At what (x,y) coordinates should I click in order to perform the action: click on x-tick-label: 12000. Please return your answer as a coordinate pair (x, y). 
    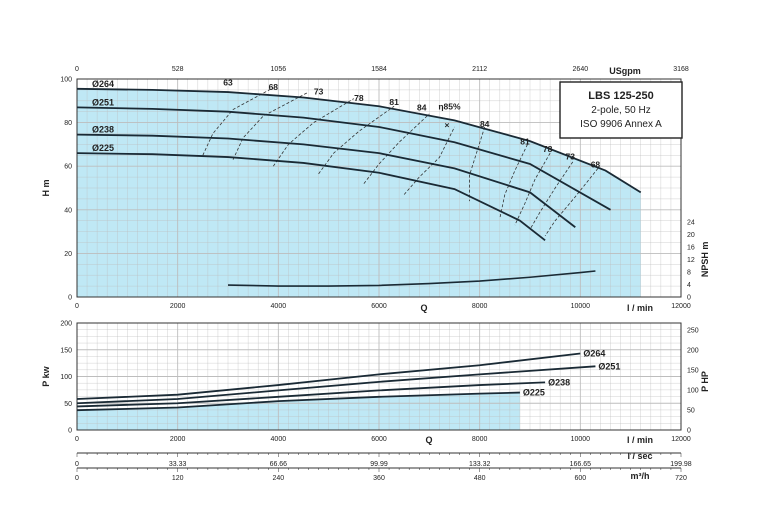
    Looking at the image, I should click on (681, 439).